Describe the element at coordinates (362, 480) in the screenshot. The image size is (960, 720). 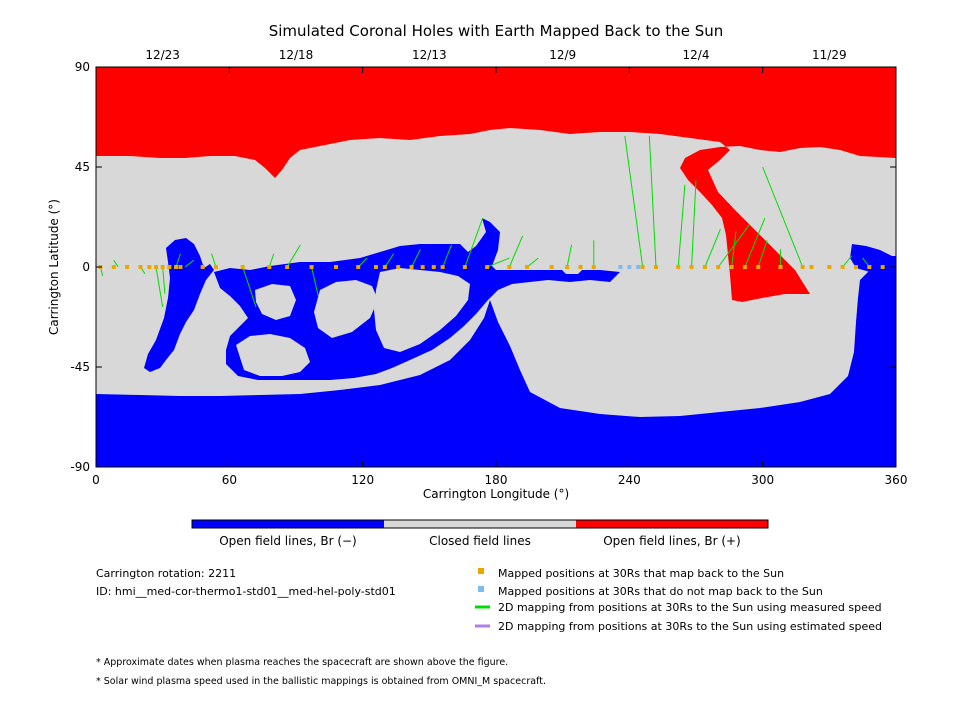
I see `x-tick-label-2: 120` at that location.